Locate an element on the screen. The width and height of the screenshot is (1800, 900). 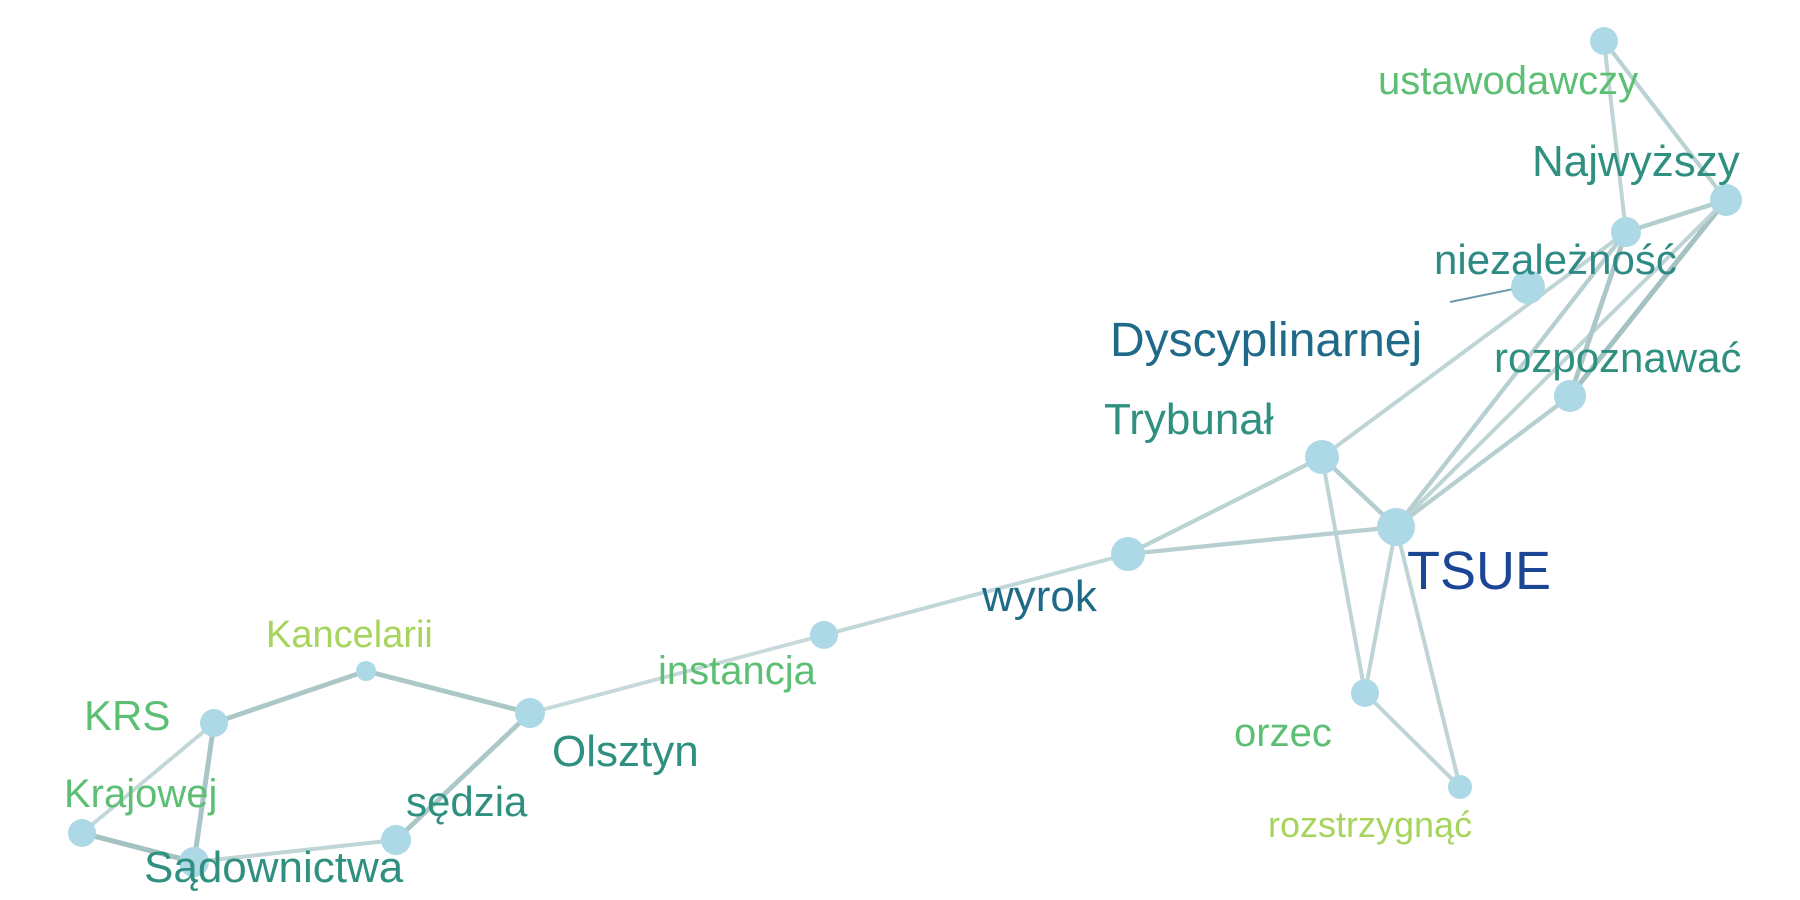
label-dyscyplinarnej: Dyscyplinarnej is located at coordinates (1266, 340).